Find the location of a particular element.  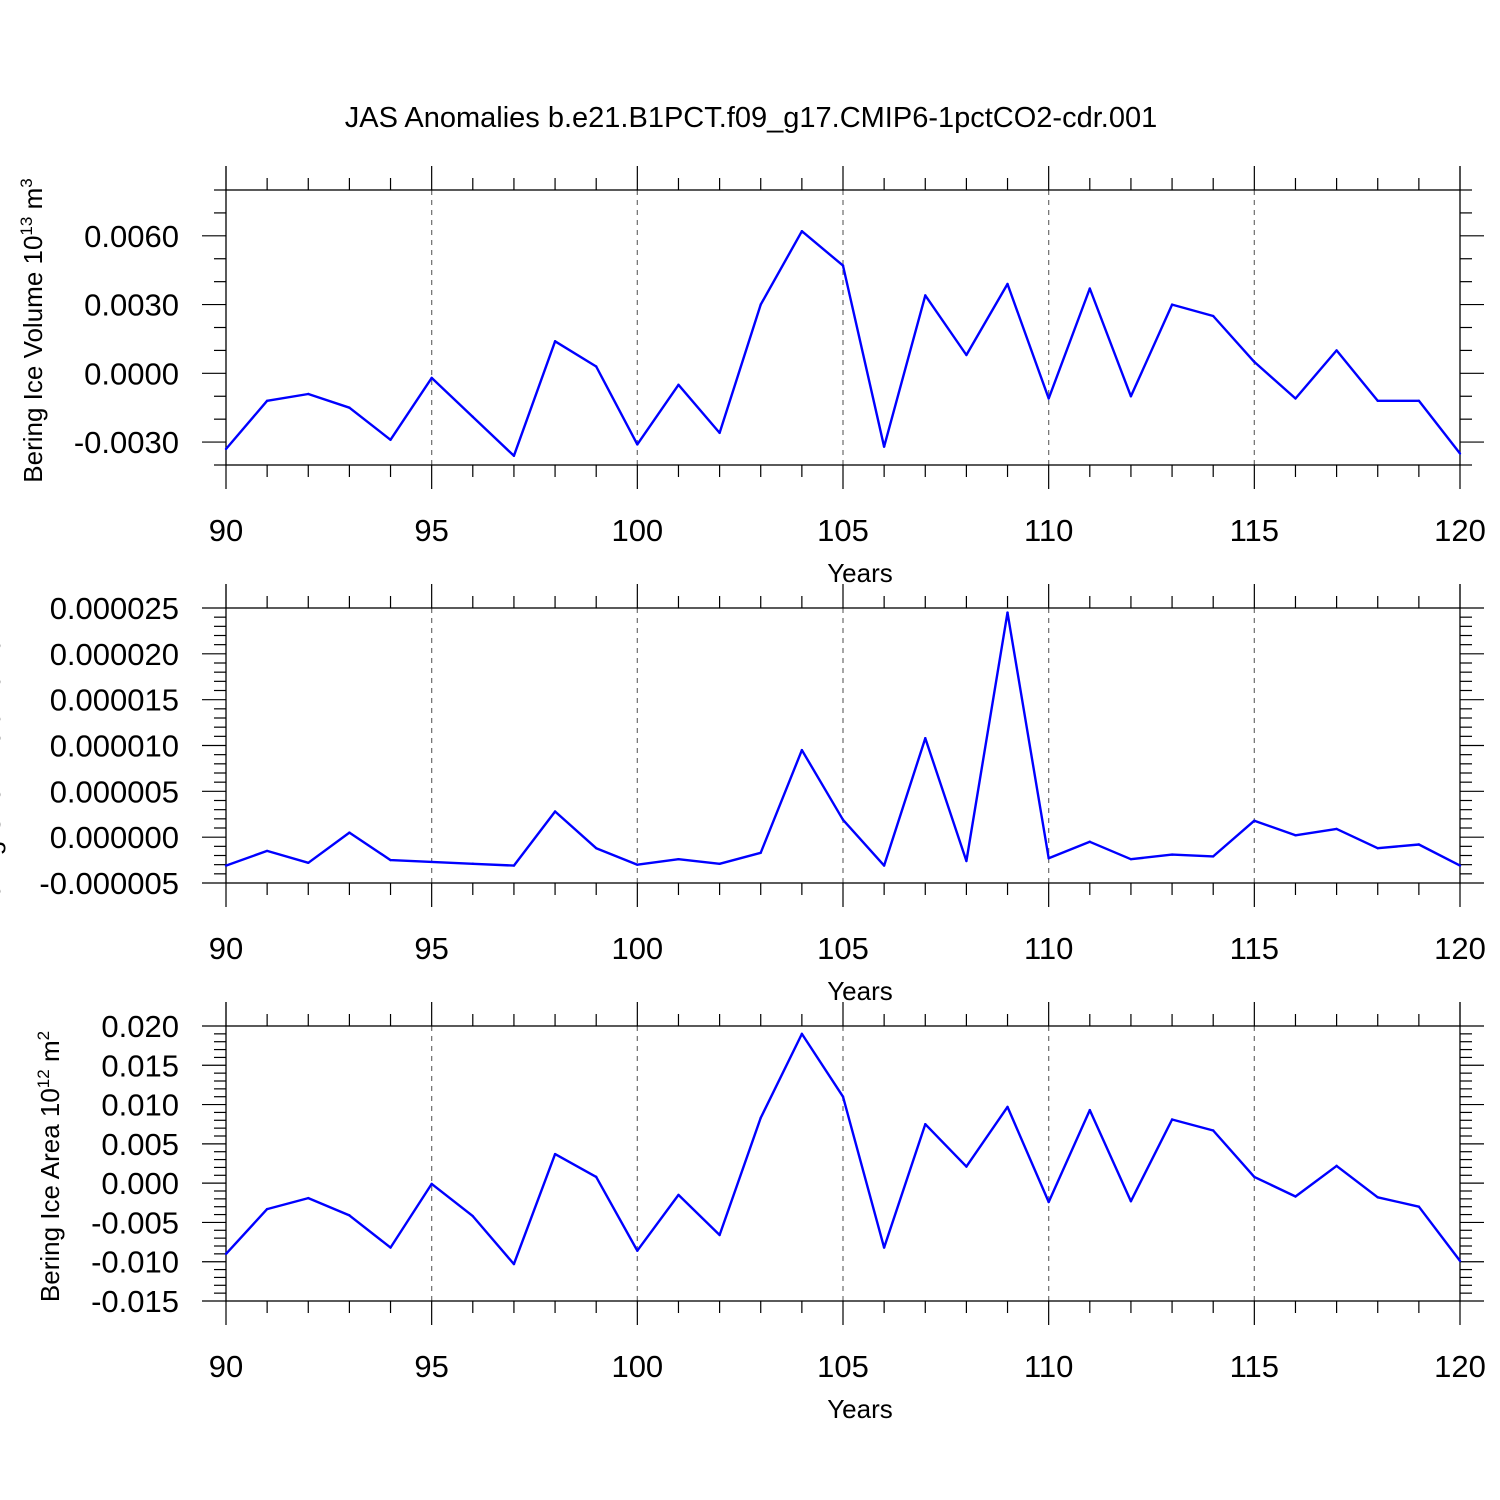

y-tick-label: -0.015 is located at coordinates (135, 1301).